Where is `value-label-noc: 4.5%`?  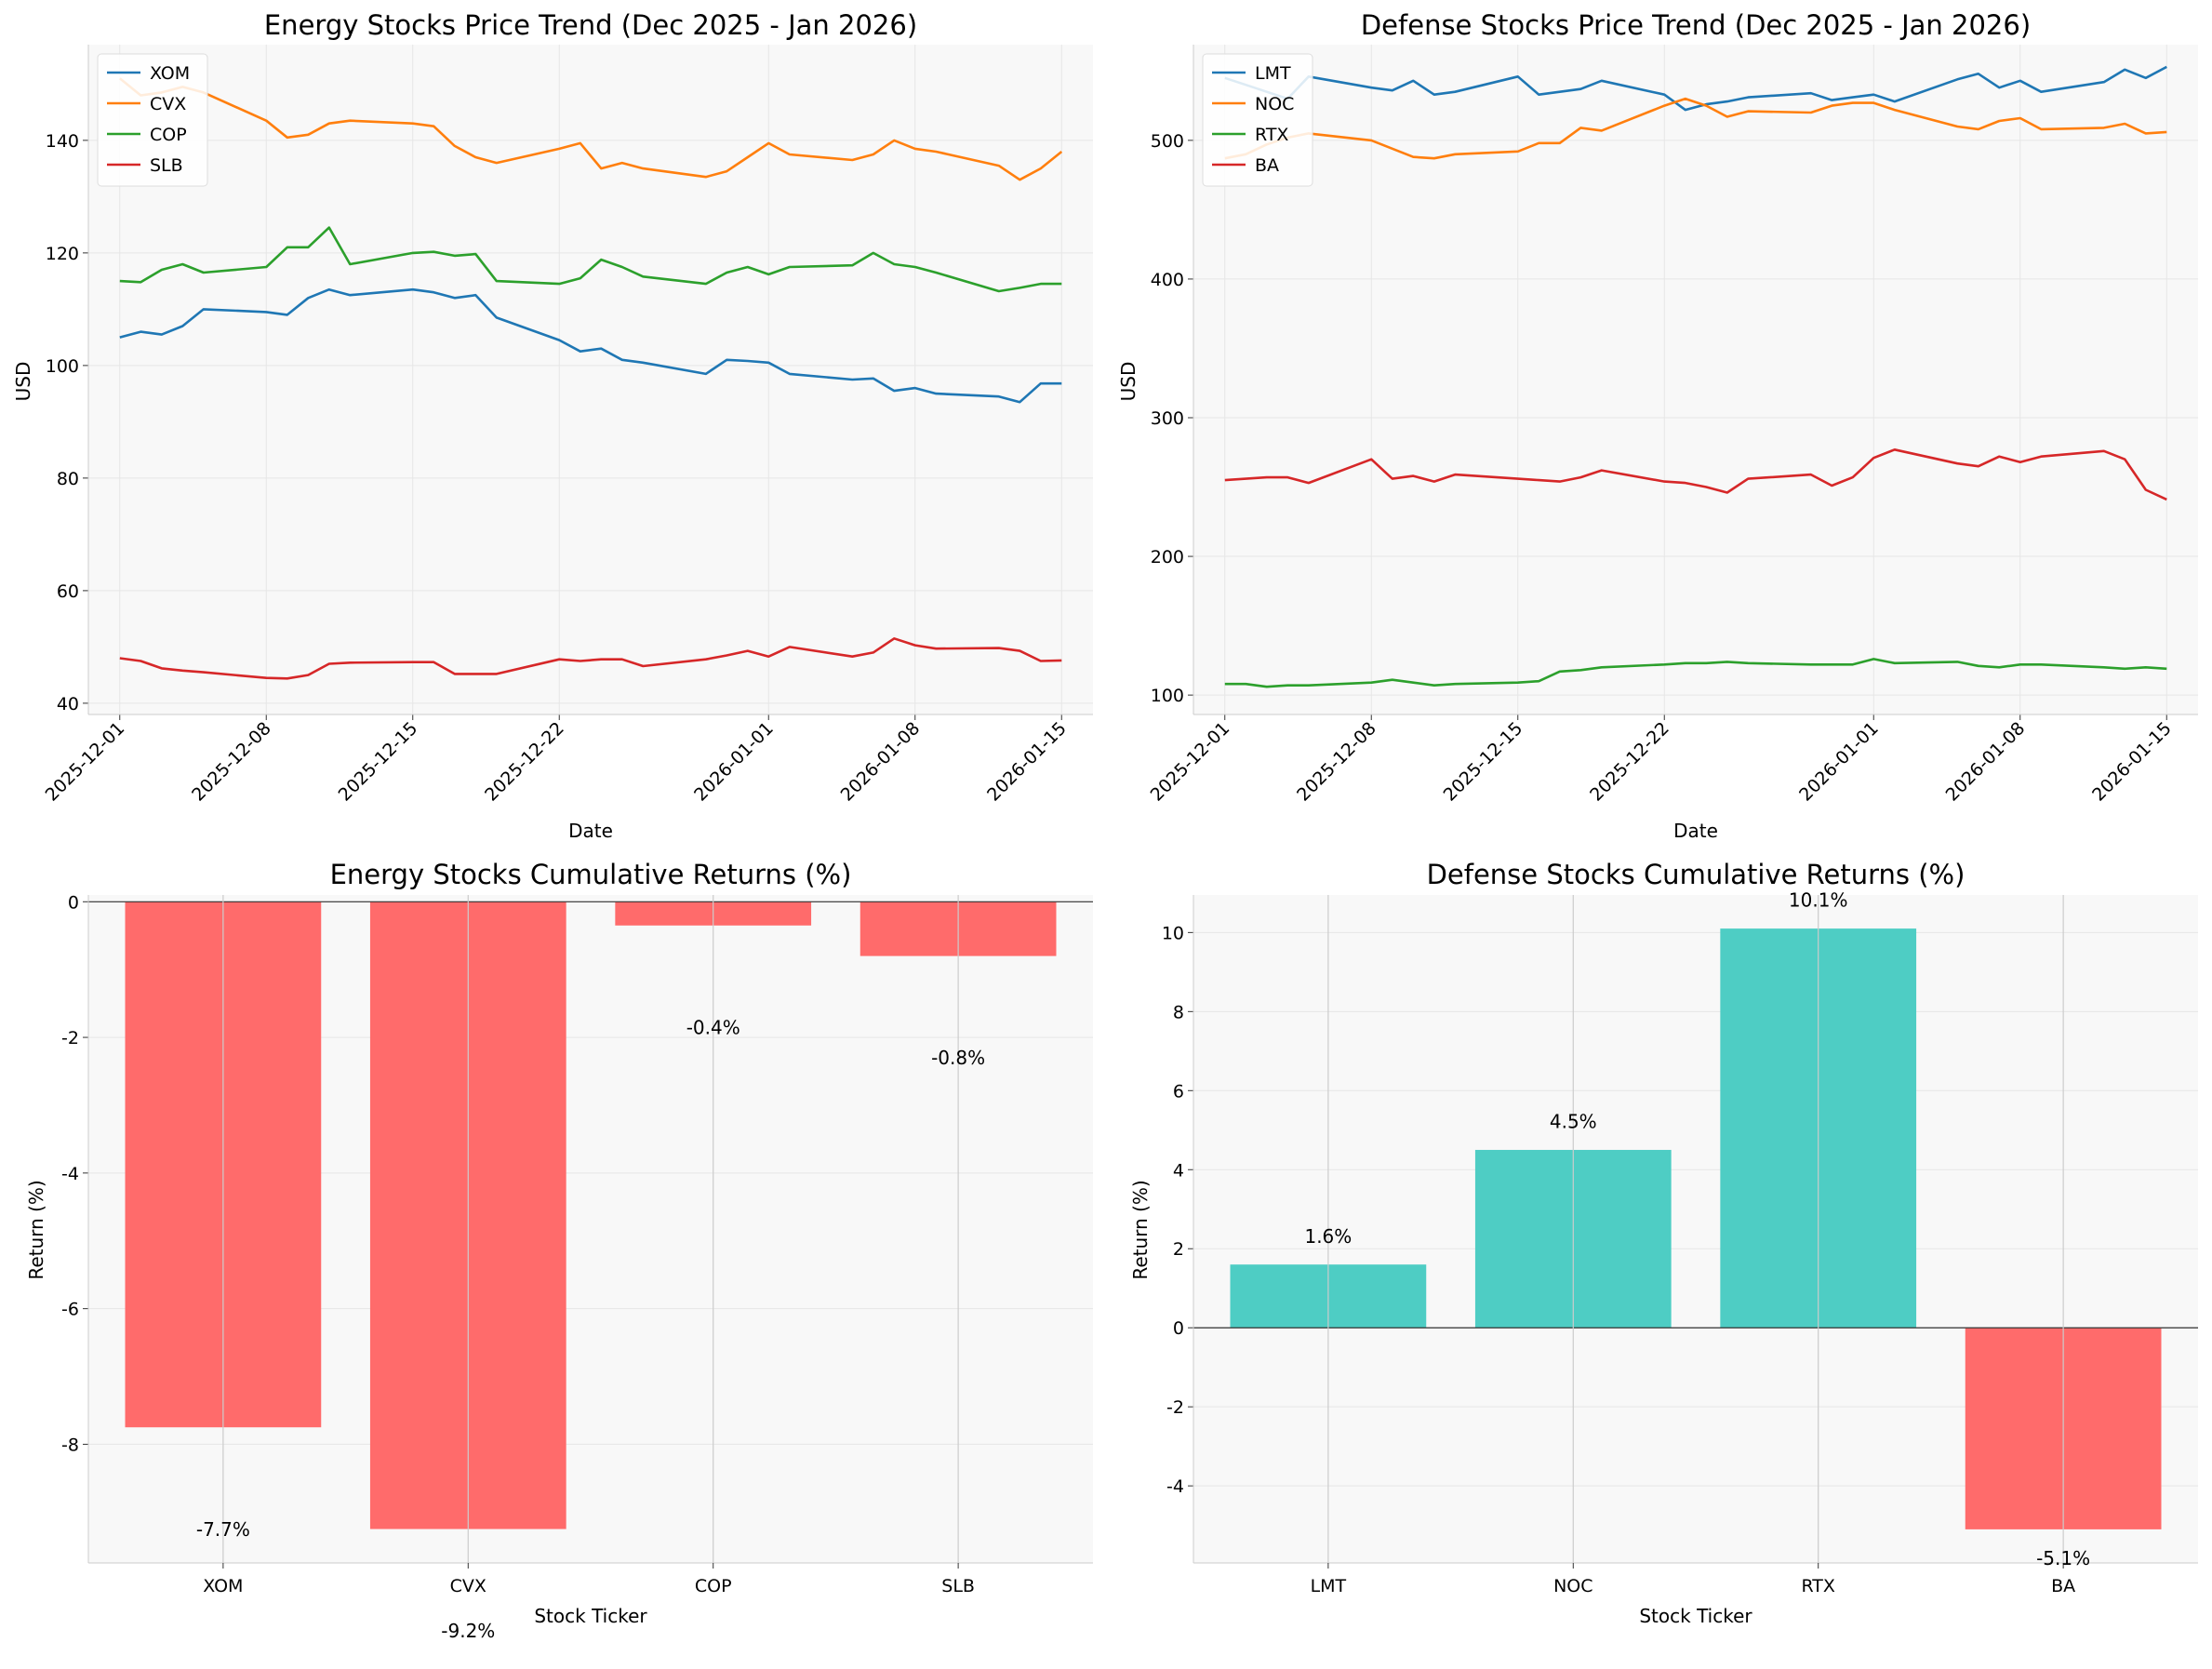 value-label-noc: 4.5% is located at coordinates (1573, 1122).